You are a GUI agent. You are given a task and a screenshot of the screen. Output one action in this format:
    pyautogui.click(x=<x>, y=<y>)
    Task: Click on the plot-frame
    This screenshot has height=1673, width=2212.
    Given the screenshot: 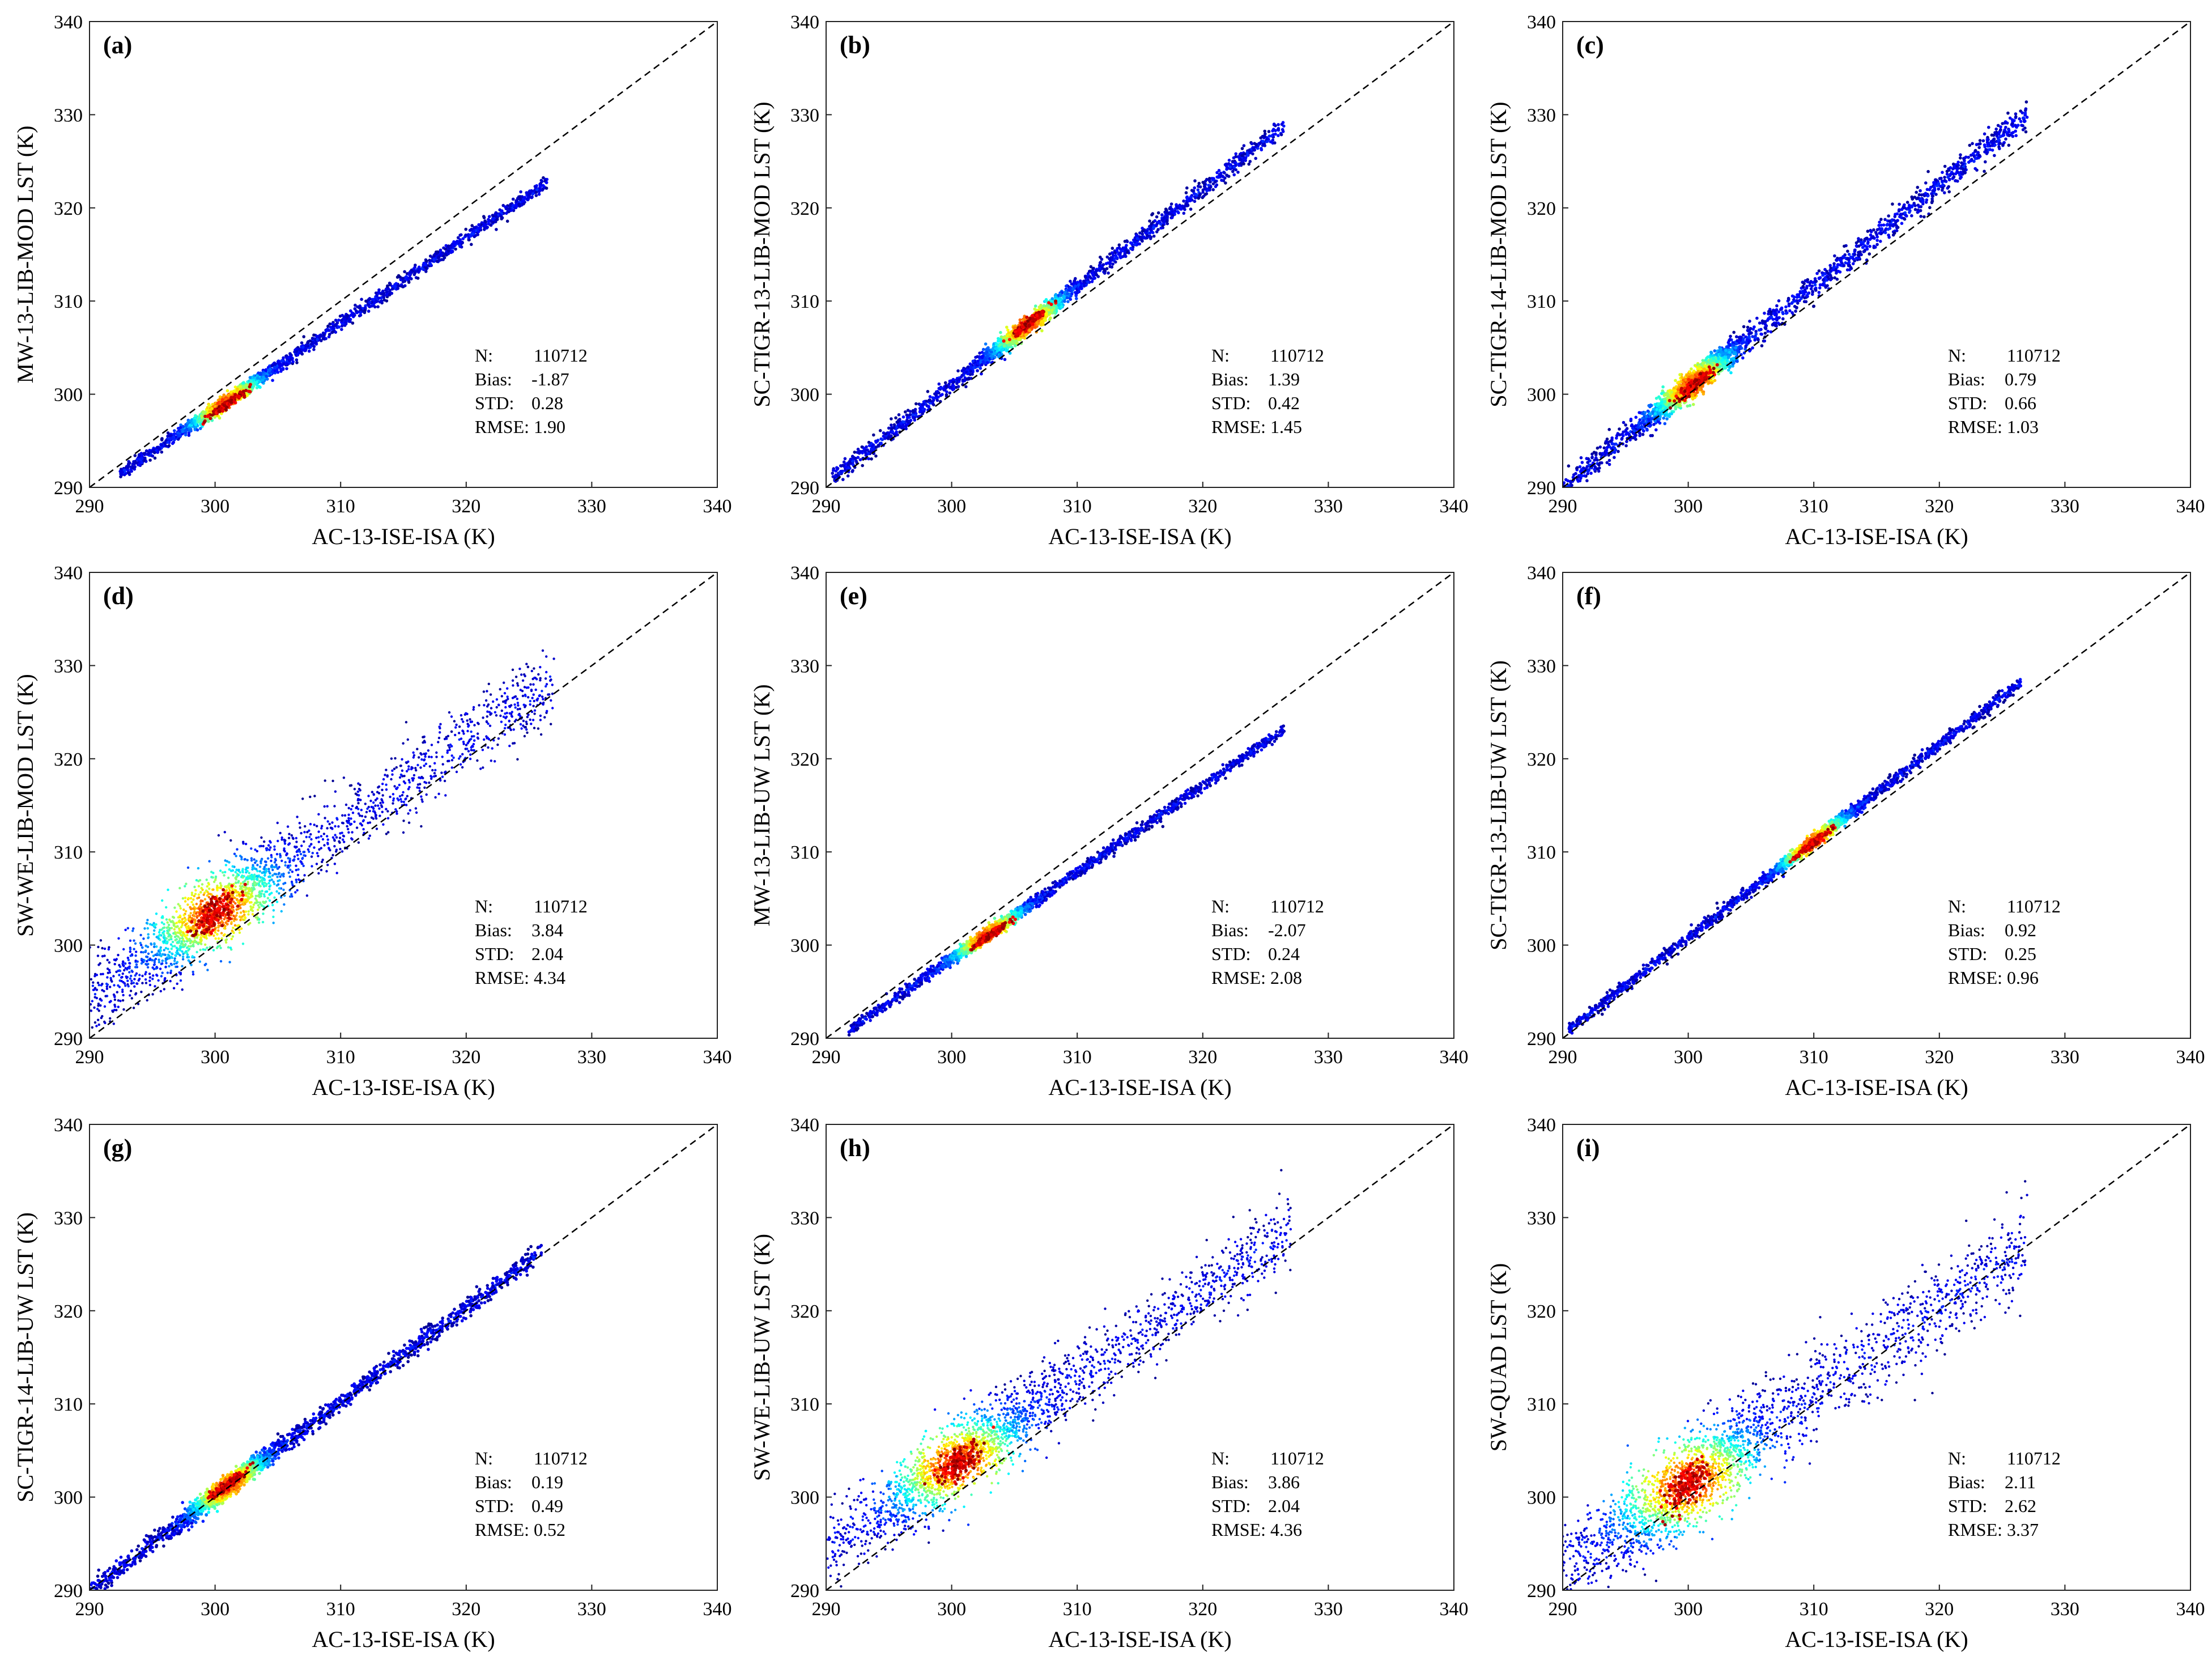 What is the action you would take?
    pyautogui.click(x=1140, y=254)
    